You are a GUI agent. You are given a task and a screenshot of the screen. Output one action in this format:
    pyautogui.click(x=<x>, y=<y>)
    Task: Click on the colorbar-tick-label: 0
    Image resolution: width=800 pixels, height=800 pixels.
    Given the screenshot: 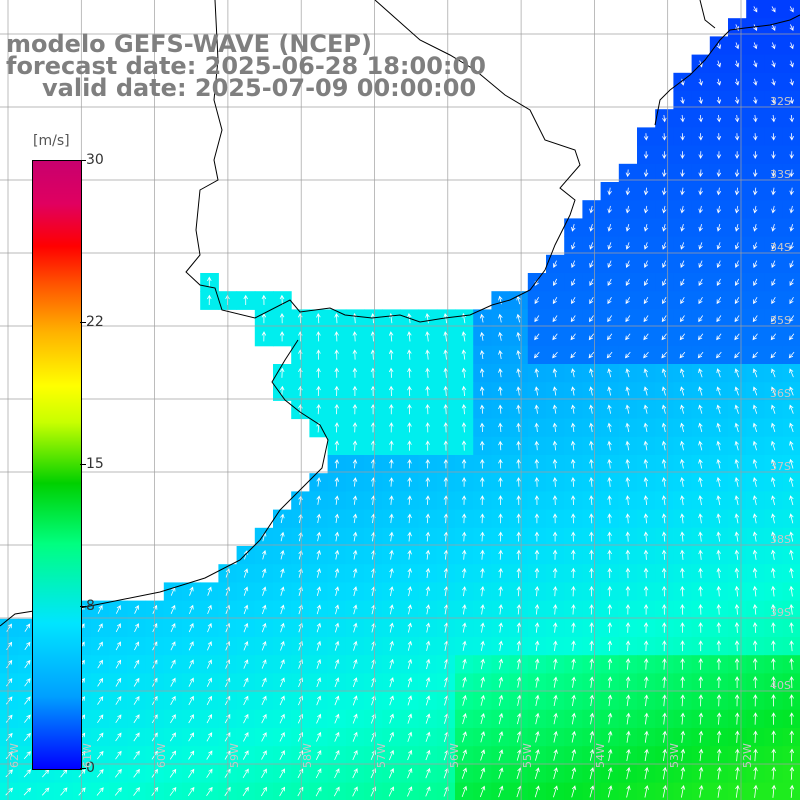 What is the action you would take?
    pyautogui.click(x=90, y=768)
    